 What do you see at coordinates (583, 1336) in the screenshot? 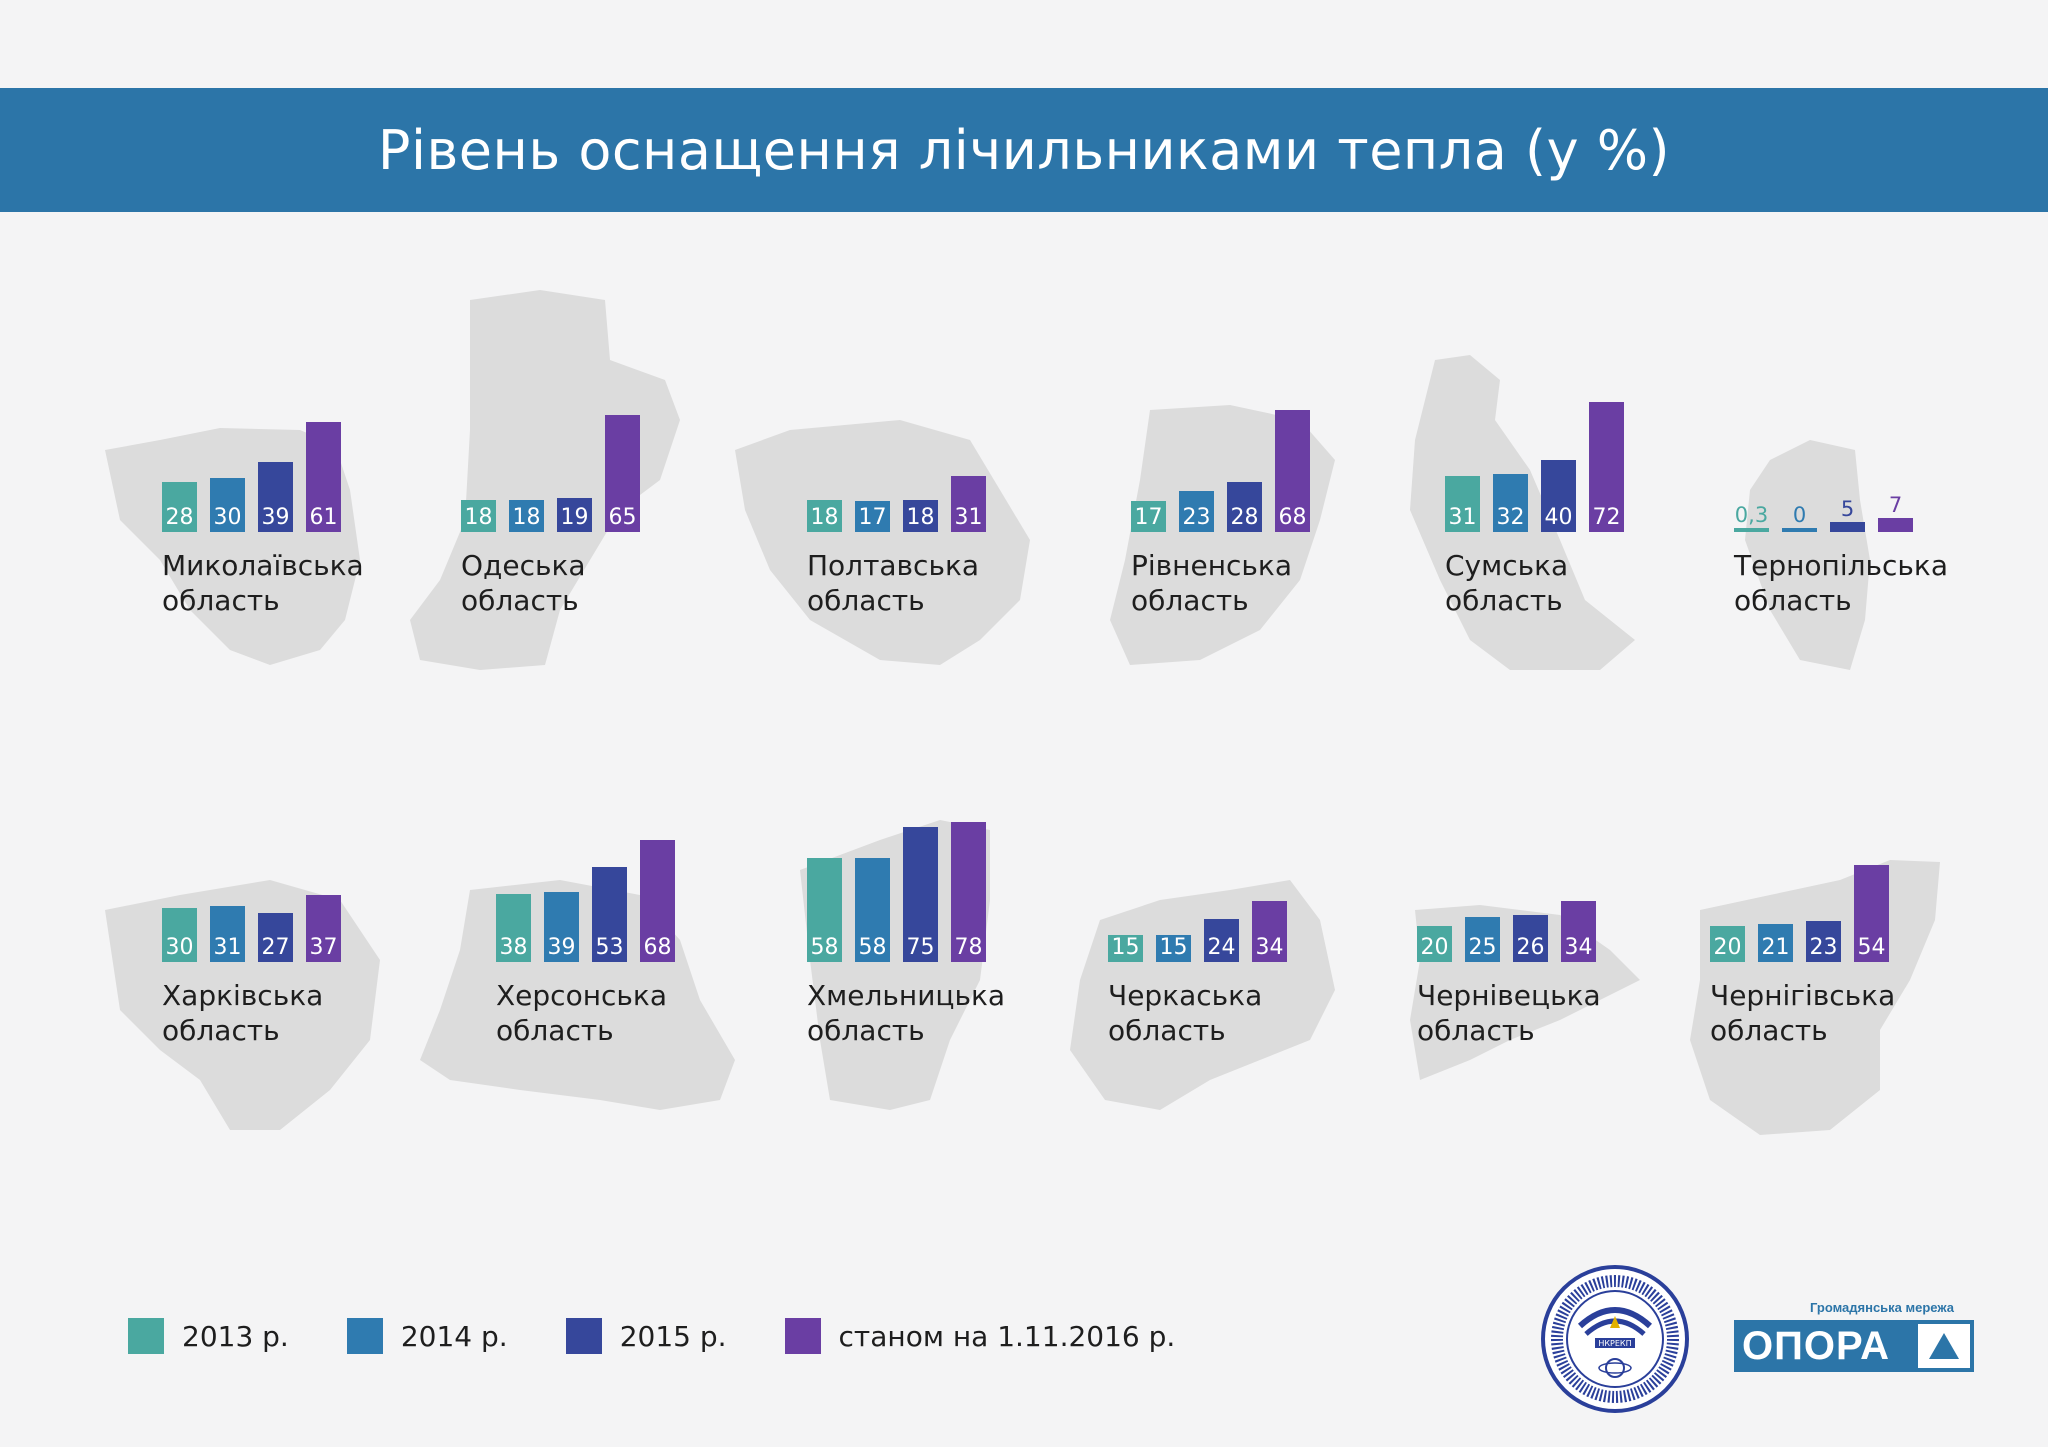
I see `legend-swatch-2015` at bounding box center [583, 1336].